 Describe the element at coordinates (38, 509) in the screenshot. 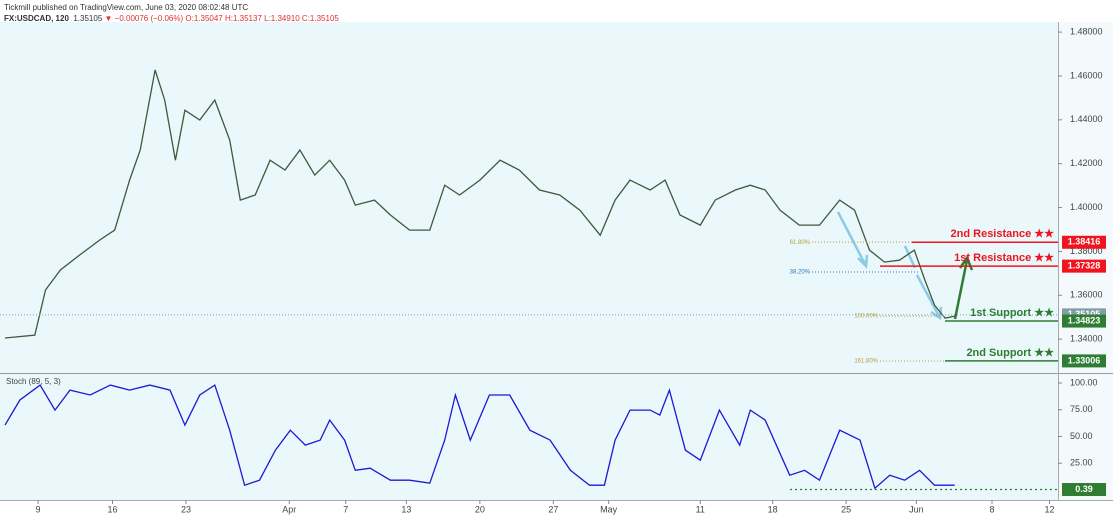

I see `x-tick-label: 9` at that location.